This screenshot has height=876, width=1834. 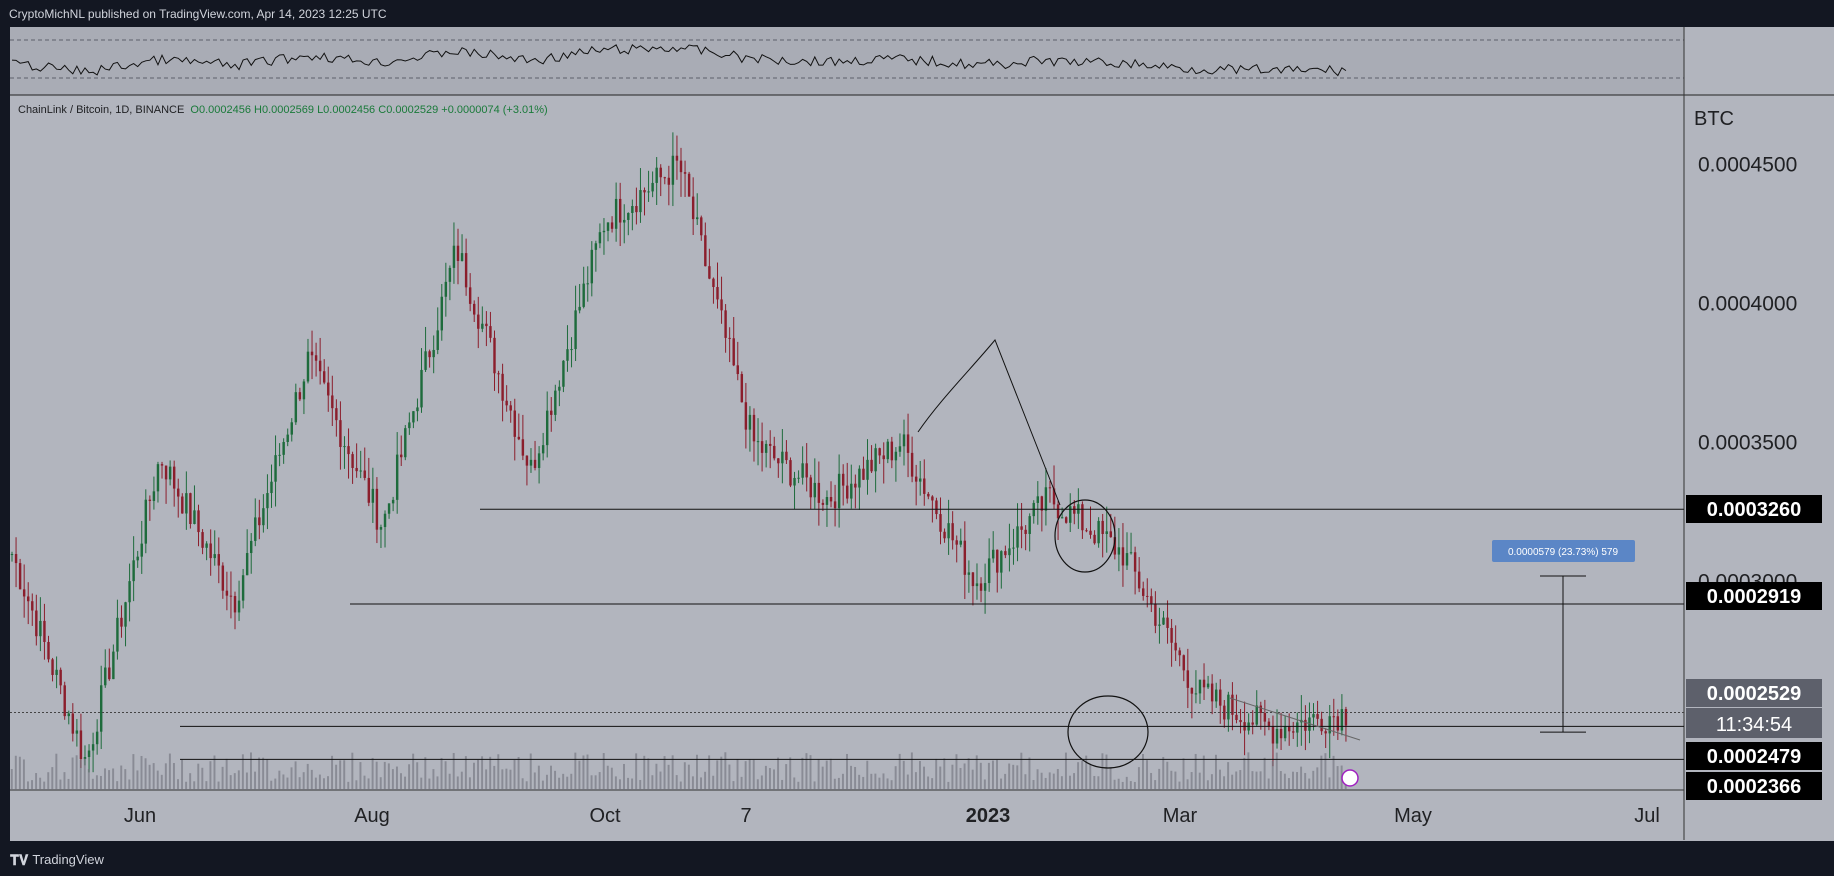 I want to click on rsi-line, so click(x=679, y=60).